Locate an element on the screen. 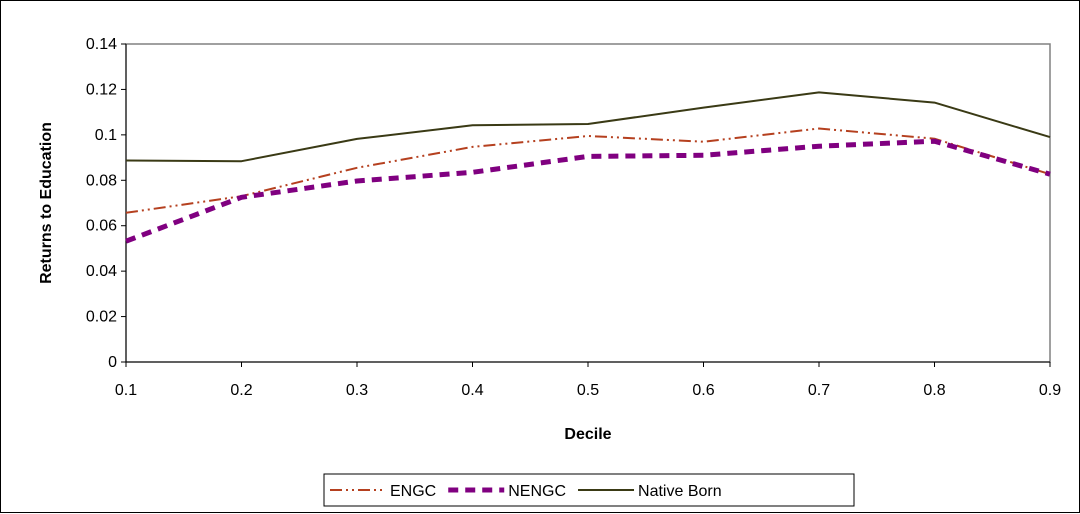  x-tick-label: 0.7 is located at coordinates (819, 390).